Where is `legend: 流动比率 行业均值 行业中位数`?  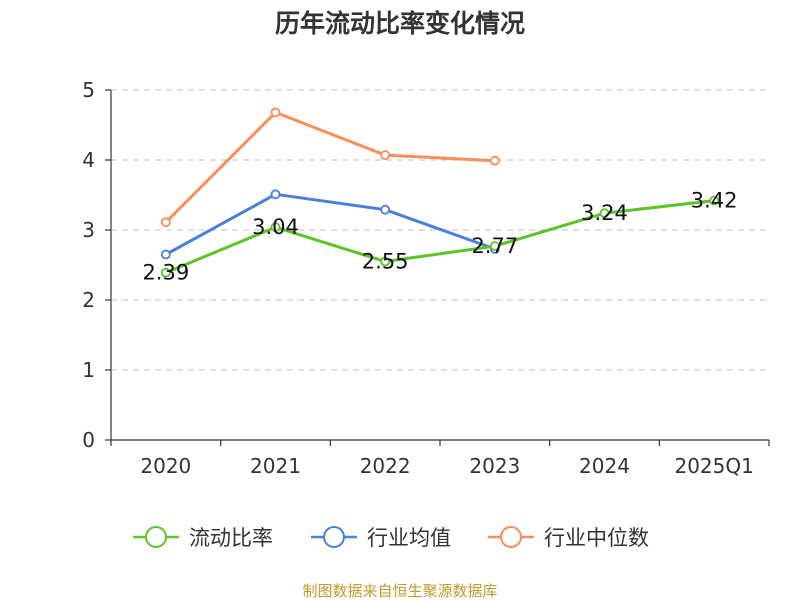
legend: 流动比率 行业均值 行业中位数 is located at coordinates (391, 538).